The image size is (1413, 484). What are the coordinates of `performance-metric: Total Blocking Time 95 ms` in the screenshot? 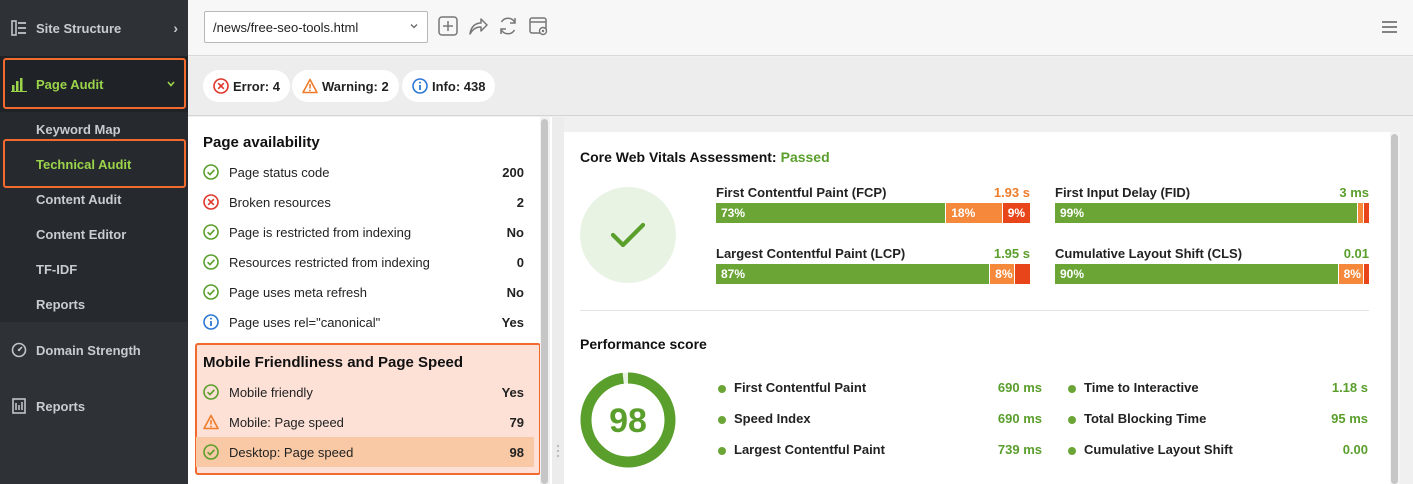 It's located at (1217, 420).